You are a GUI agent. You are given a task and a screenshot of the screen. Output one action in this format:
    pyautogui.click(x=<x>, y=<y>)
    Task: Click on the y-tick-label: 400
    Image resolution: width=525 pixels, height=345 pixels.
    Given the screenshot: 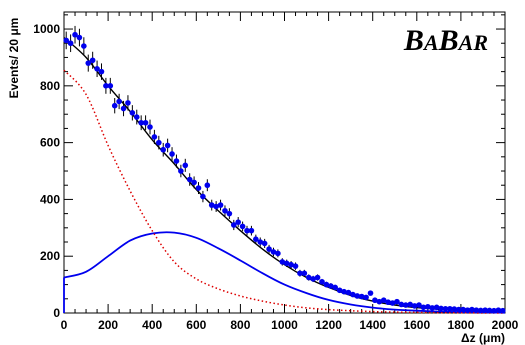 What is the action you would take?
    pyautogui.click(x=50, y=199)
    